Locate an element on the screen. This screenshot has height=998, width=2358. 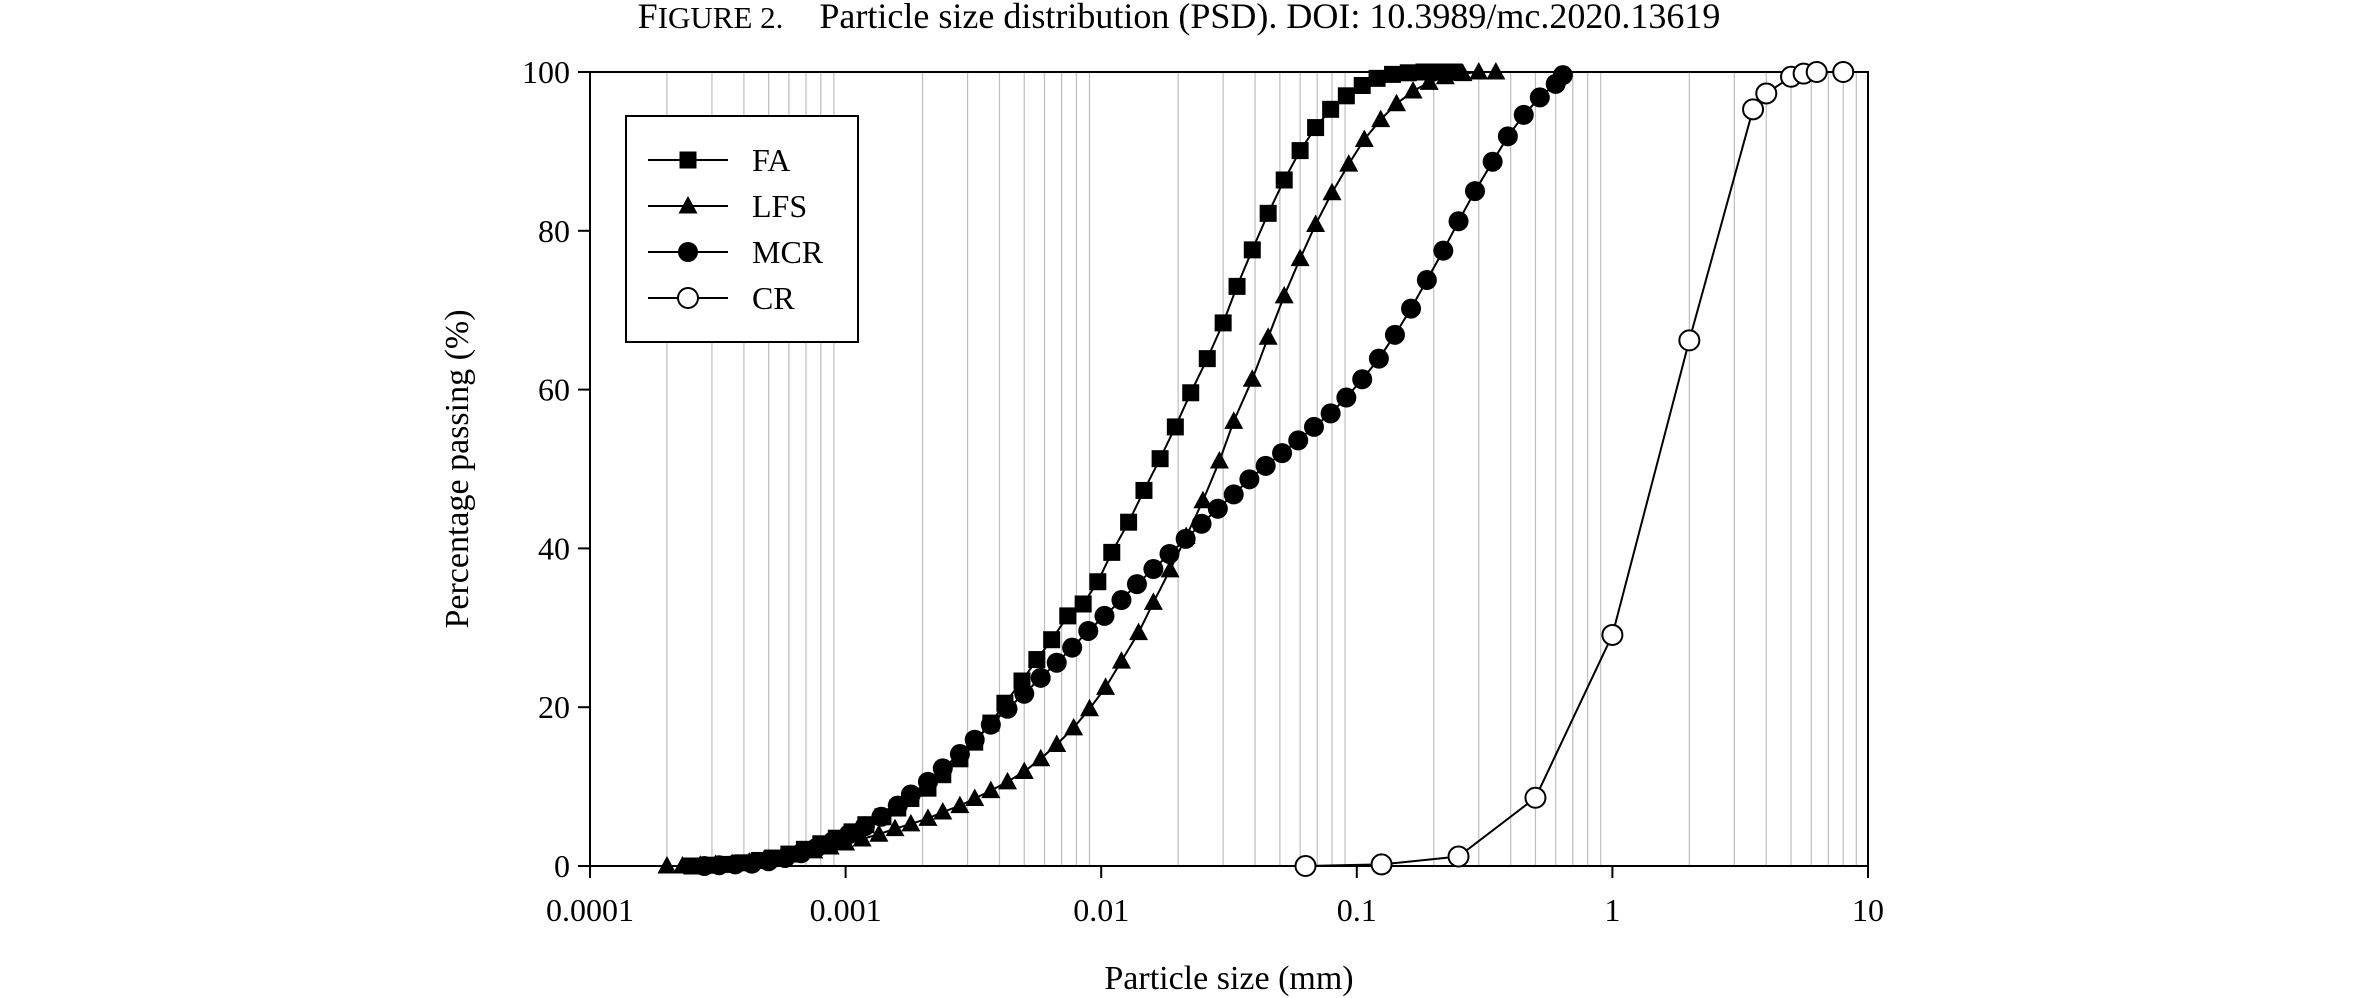
x-tick-label: 0.0001 is located at coordinates (590, 910).